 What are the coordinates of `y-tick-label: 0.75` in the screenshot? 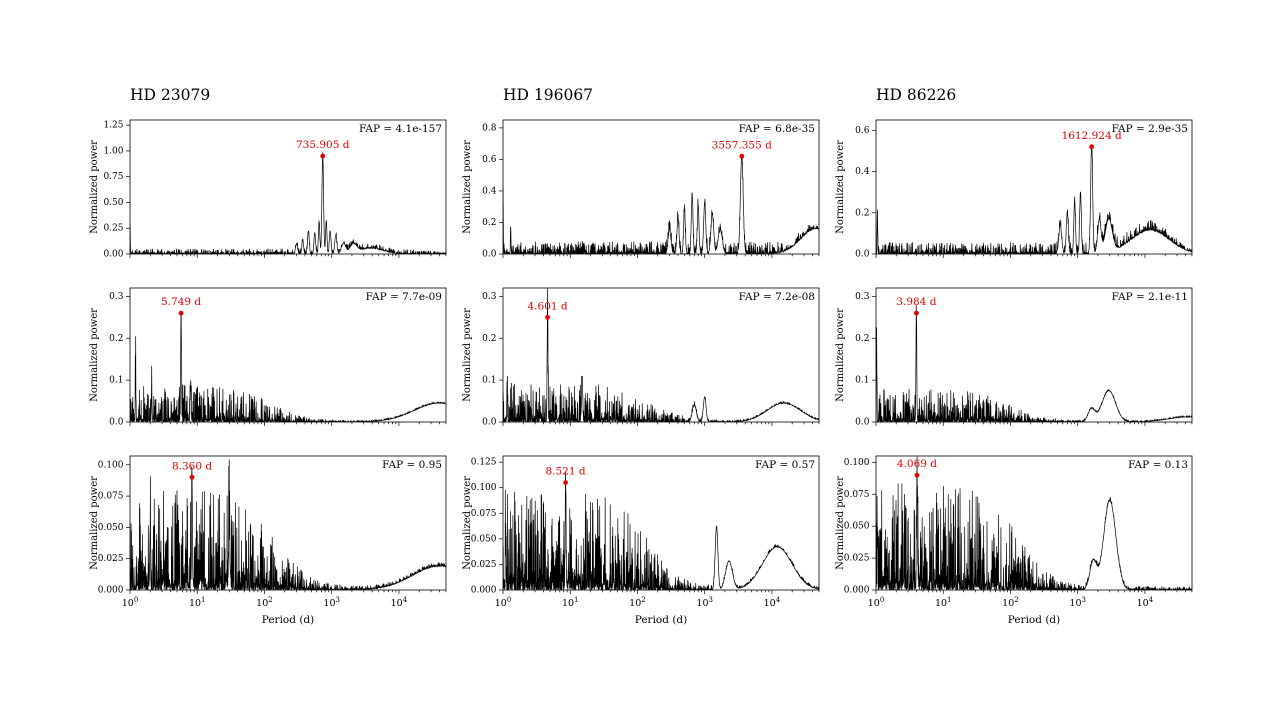 It's located at (113, 177).